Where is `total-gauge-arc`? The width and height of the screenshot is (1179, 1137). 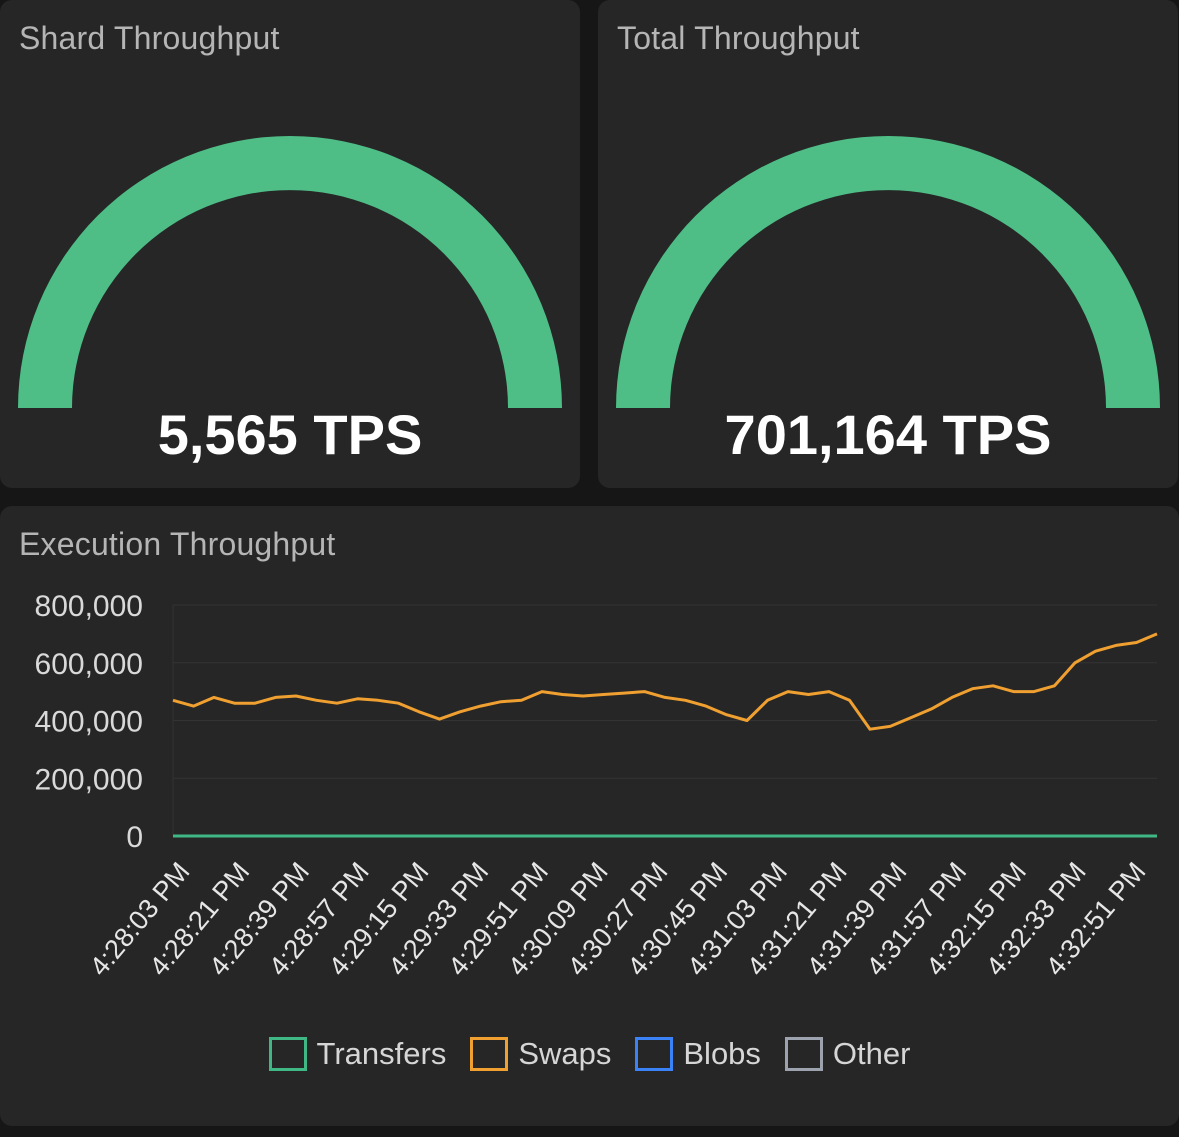
total-gauge-arc is located at coordinates (888, 272).